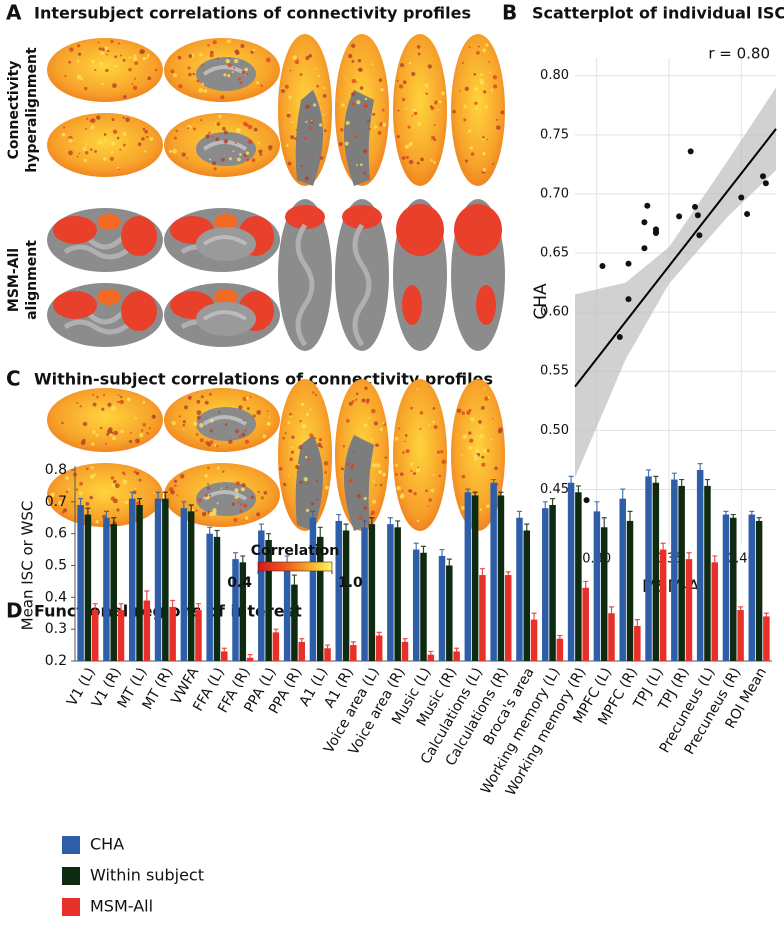 This screenshot has width=784, height=937. I want to click on y-tick-label: 0.60, so click(554, 312).